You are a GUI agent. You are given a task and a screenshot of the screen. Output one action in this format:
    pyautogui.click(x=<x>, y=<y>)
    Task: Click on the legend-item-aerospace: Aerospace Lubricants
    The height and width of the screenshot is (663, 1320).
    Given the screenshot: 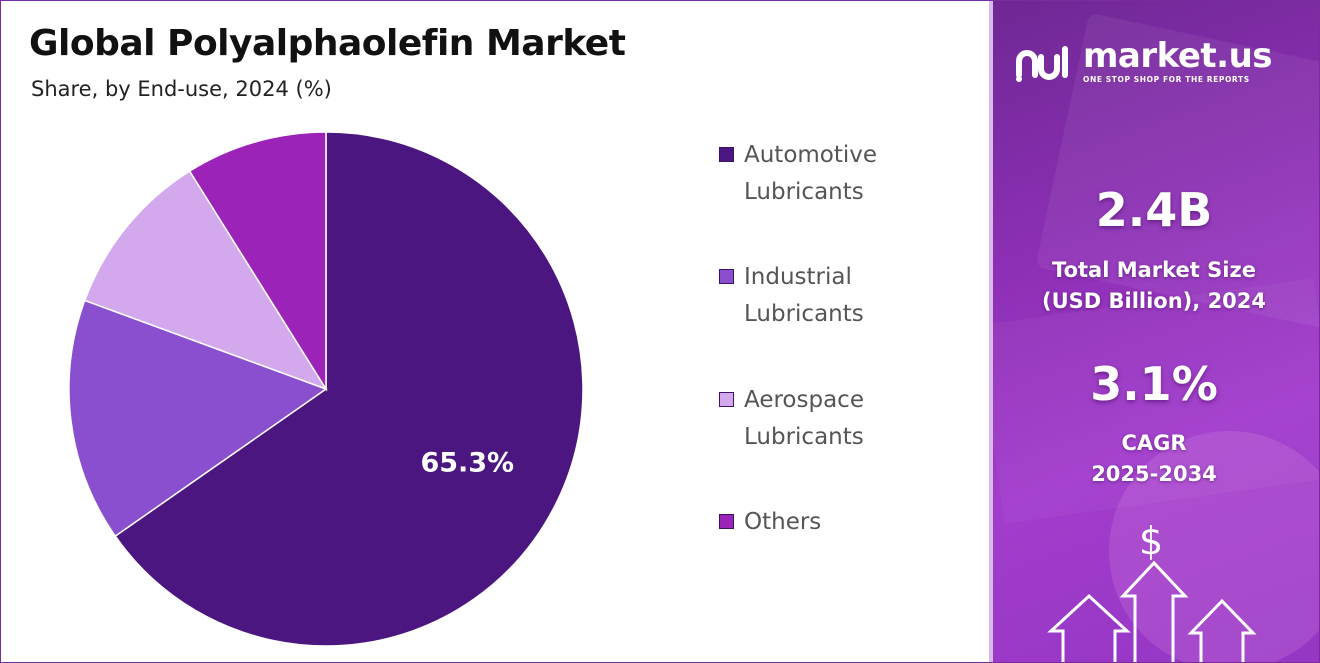 What is the action you would take?
    pyautogui.click(x=839, y=419)
    